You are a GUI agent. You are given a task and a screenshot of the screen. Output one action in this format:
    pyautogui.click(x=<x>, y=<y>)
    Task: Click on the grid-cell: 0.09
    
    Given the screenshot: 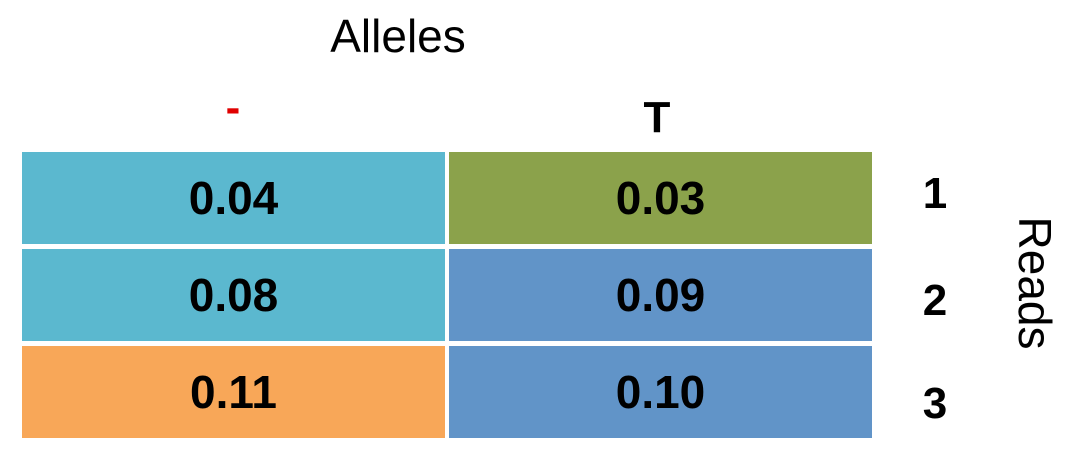 What is the action you would take?
    pyautogui.click(x=660, y=295)
    